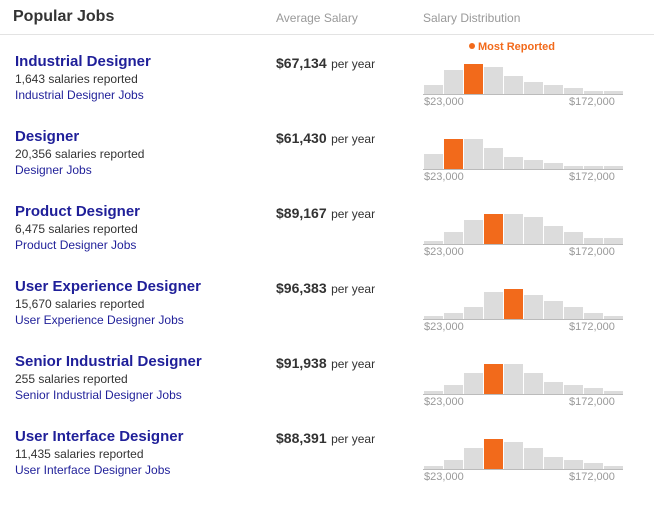 This screenshot has width=654, height=505. Describe the element at coordinates (64, 16) in the screenshot. I see `section-title: Popular Jobs` at that location.